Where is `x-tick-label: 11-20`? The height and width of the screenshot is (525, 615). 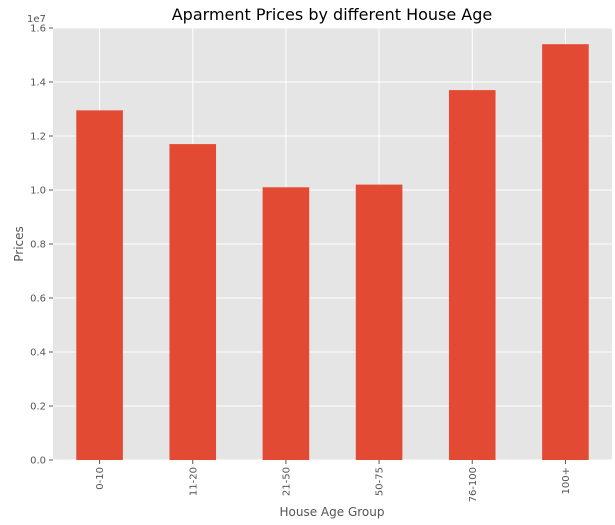 x-tick-label: 11-20 is located at coordinates (193, 481).